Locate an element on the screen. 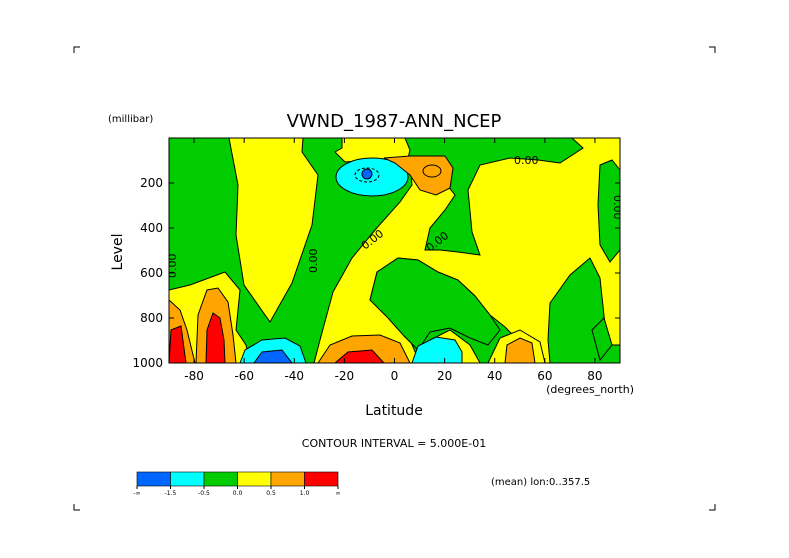 The width and height of the screenshot is (789, 558). lower-negative-south-core is located at coordinates (273, 356).